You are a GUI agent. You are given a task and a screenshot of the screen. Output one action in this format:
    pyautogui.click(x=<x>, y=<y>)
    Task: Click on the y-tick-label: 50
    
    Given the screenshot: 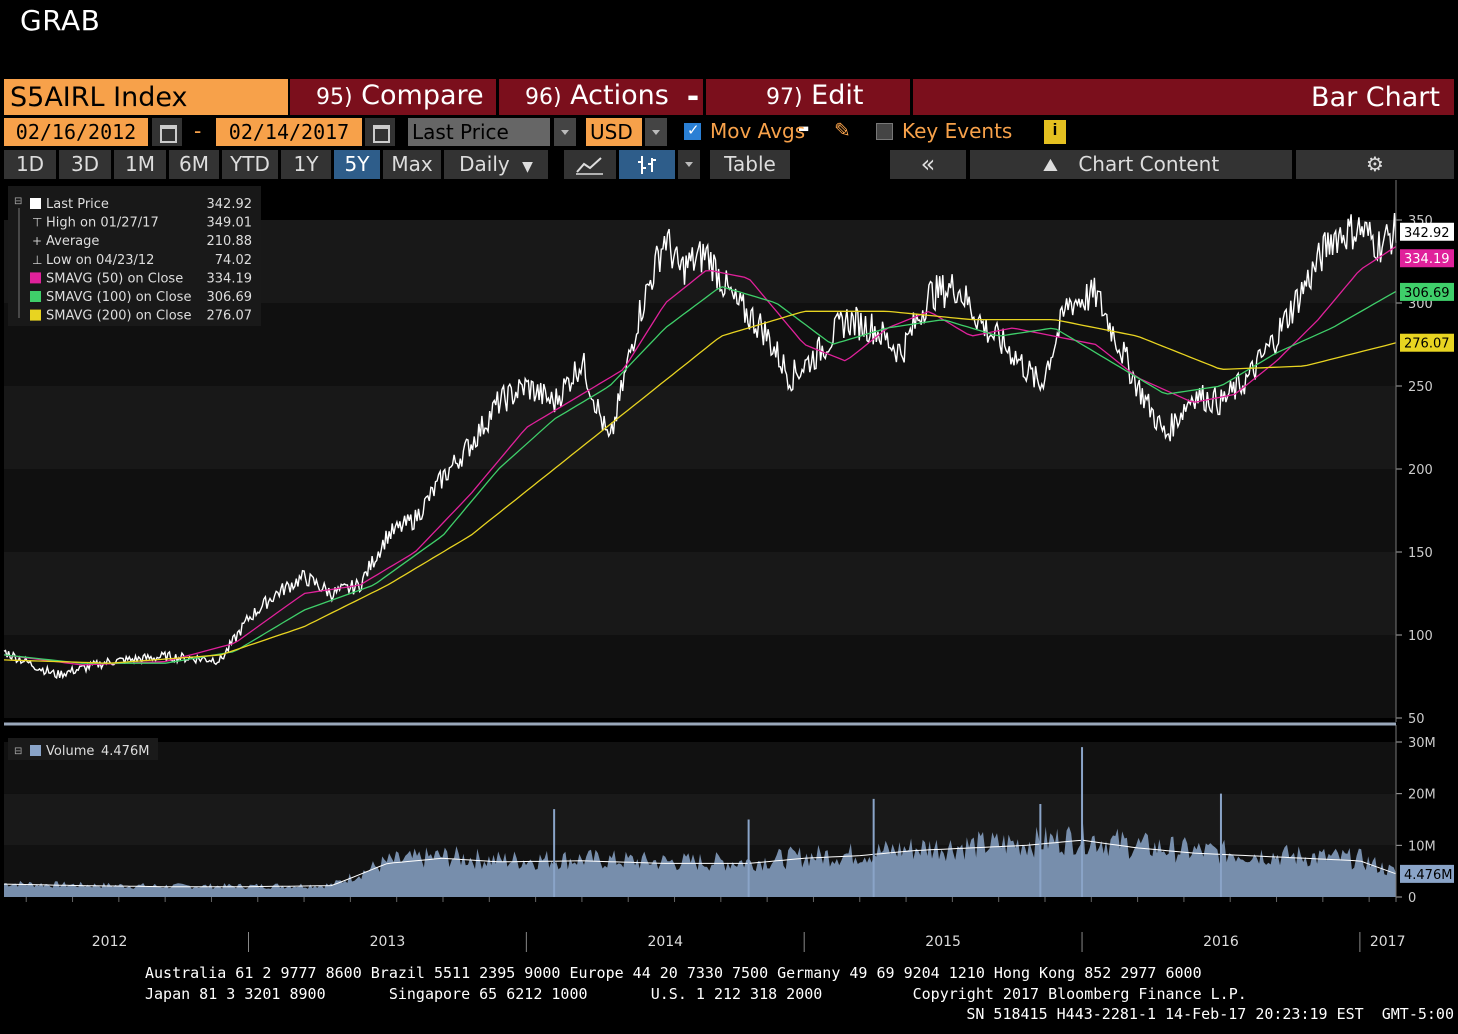 What is the action you would take?
    pyautogui.click(x=1416, y=719)
    